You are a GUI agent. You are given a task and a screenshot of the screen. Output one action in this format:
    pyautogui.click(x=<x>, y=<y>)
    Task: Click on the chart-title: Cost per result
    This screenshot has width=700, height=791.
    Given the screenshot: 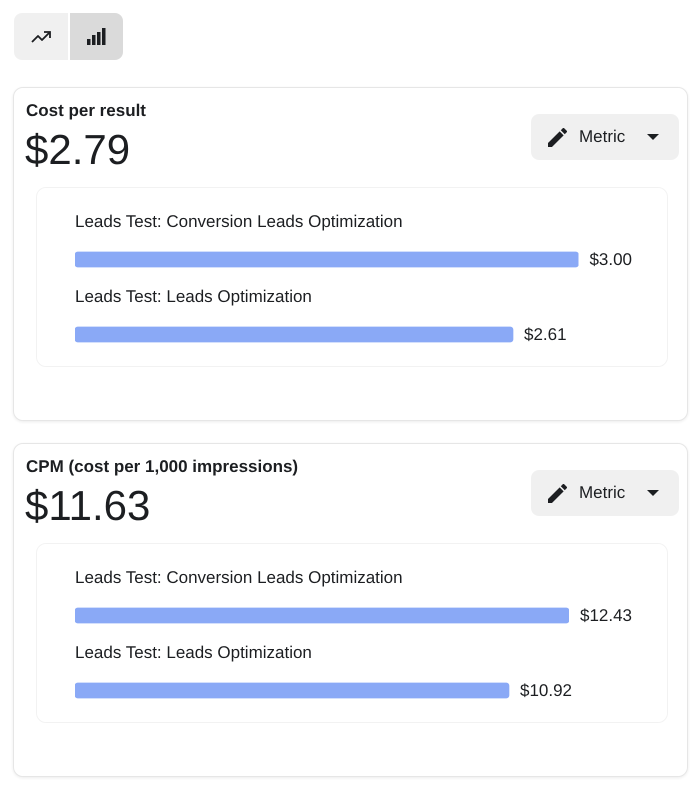 What is the action you would take?
    pyautogui.click(x=86, y=111)
    